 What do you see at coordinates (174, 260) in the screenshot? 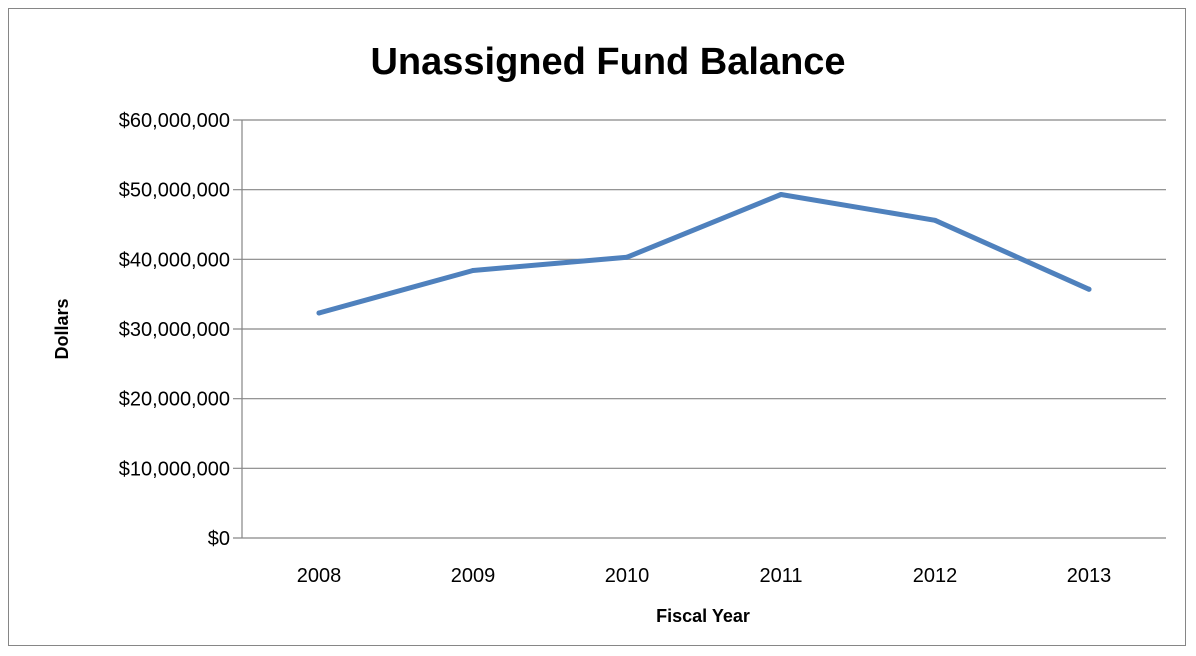
I see `y-tick-label: $40,000,000` at bounding box center [174, 260].